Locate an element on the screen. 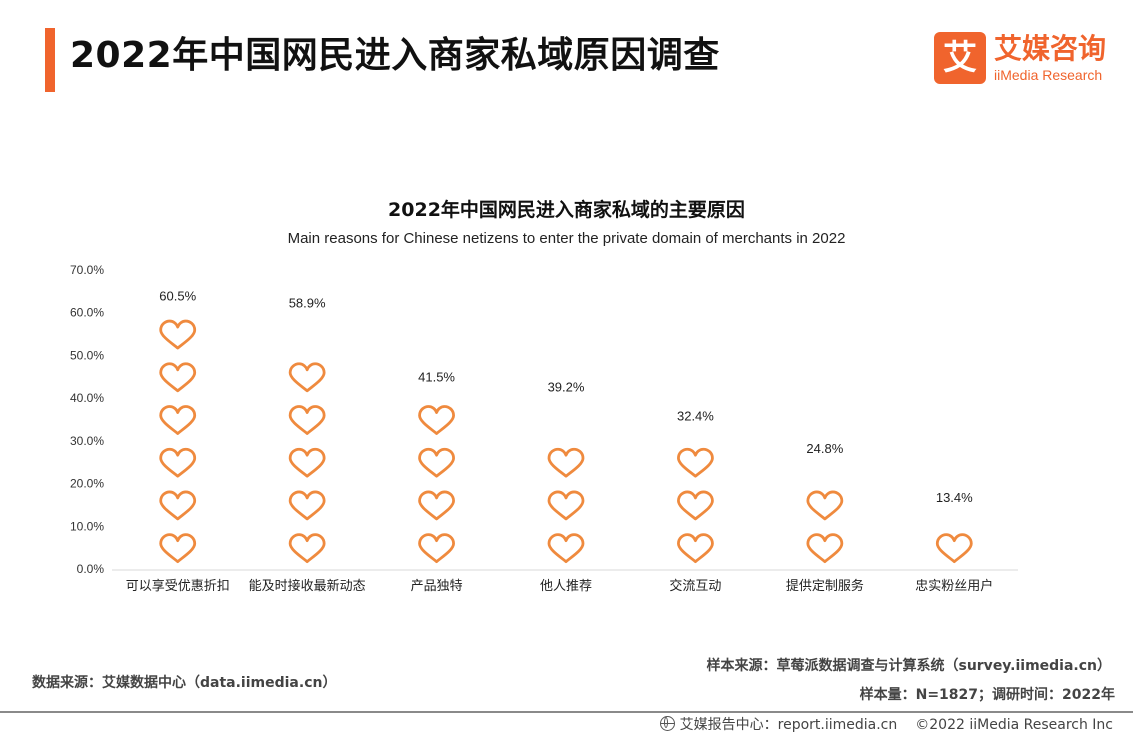  footer-divider is located at coordinates (566, 712).